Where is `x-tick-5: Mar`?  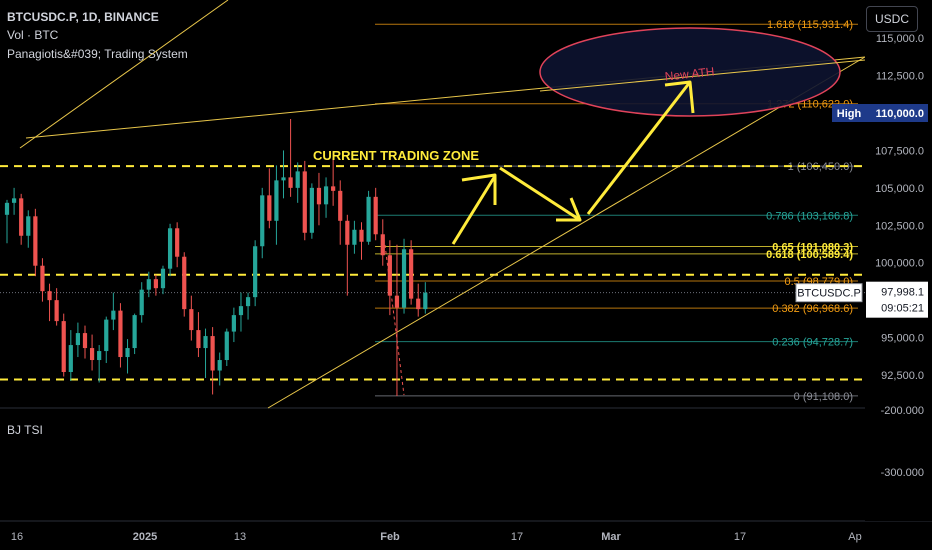
x-tick-5: Mar is located at coordinates (611, 537).